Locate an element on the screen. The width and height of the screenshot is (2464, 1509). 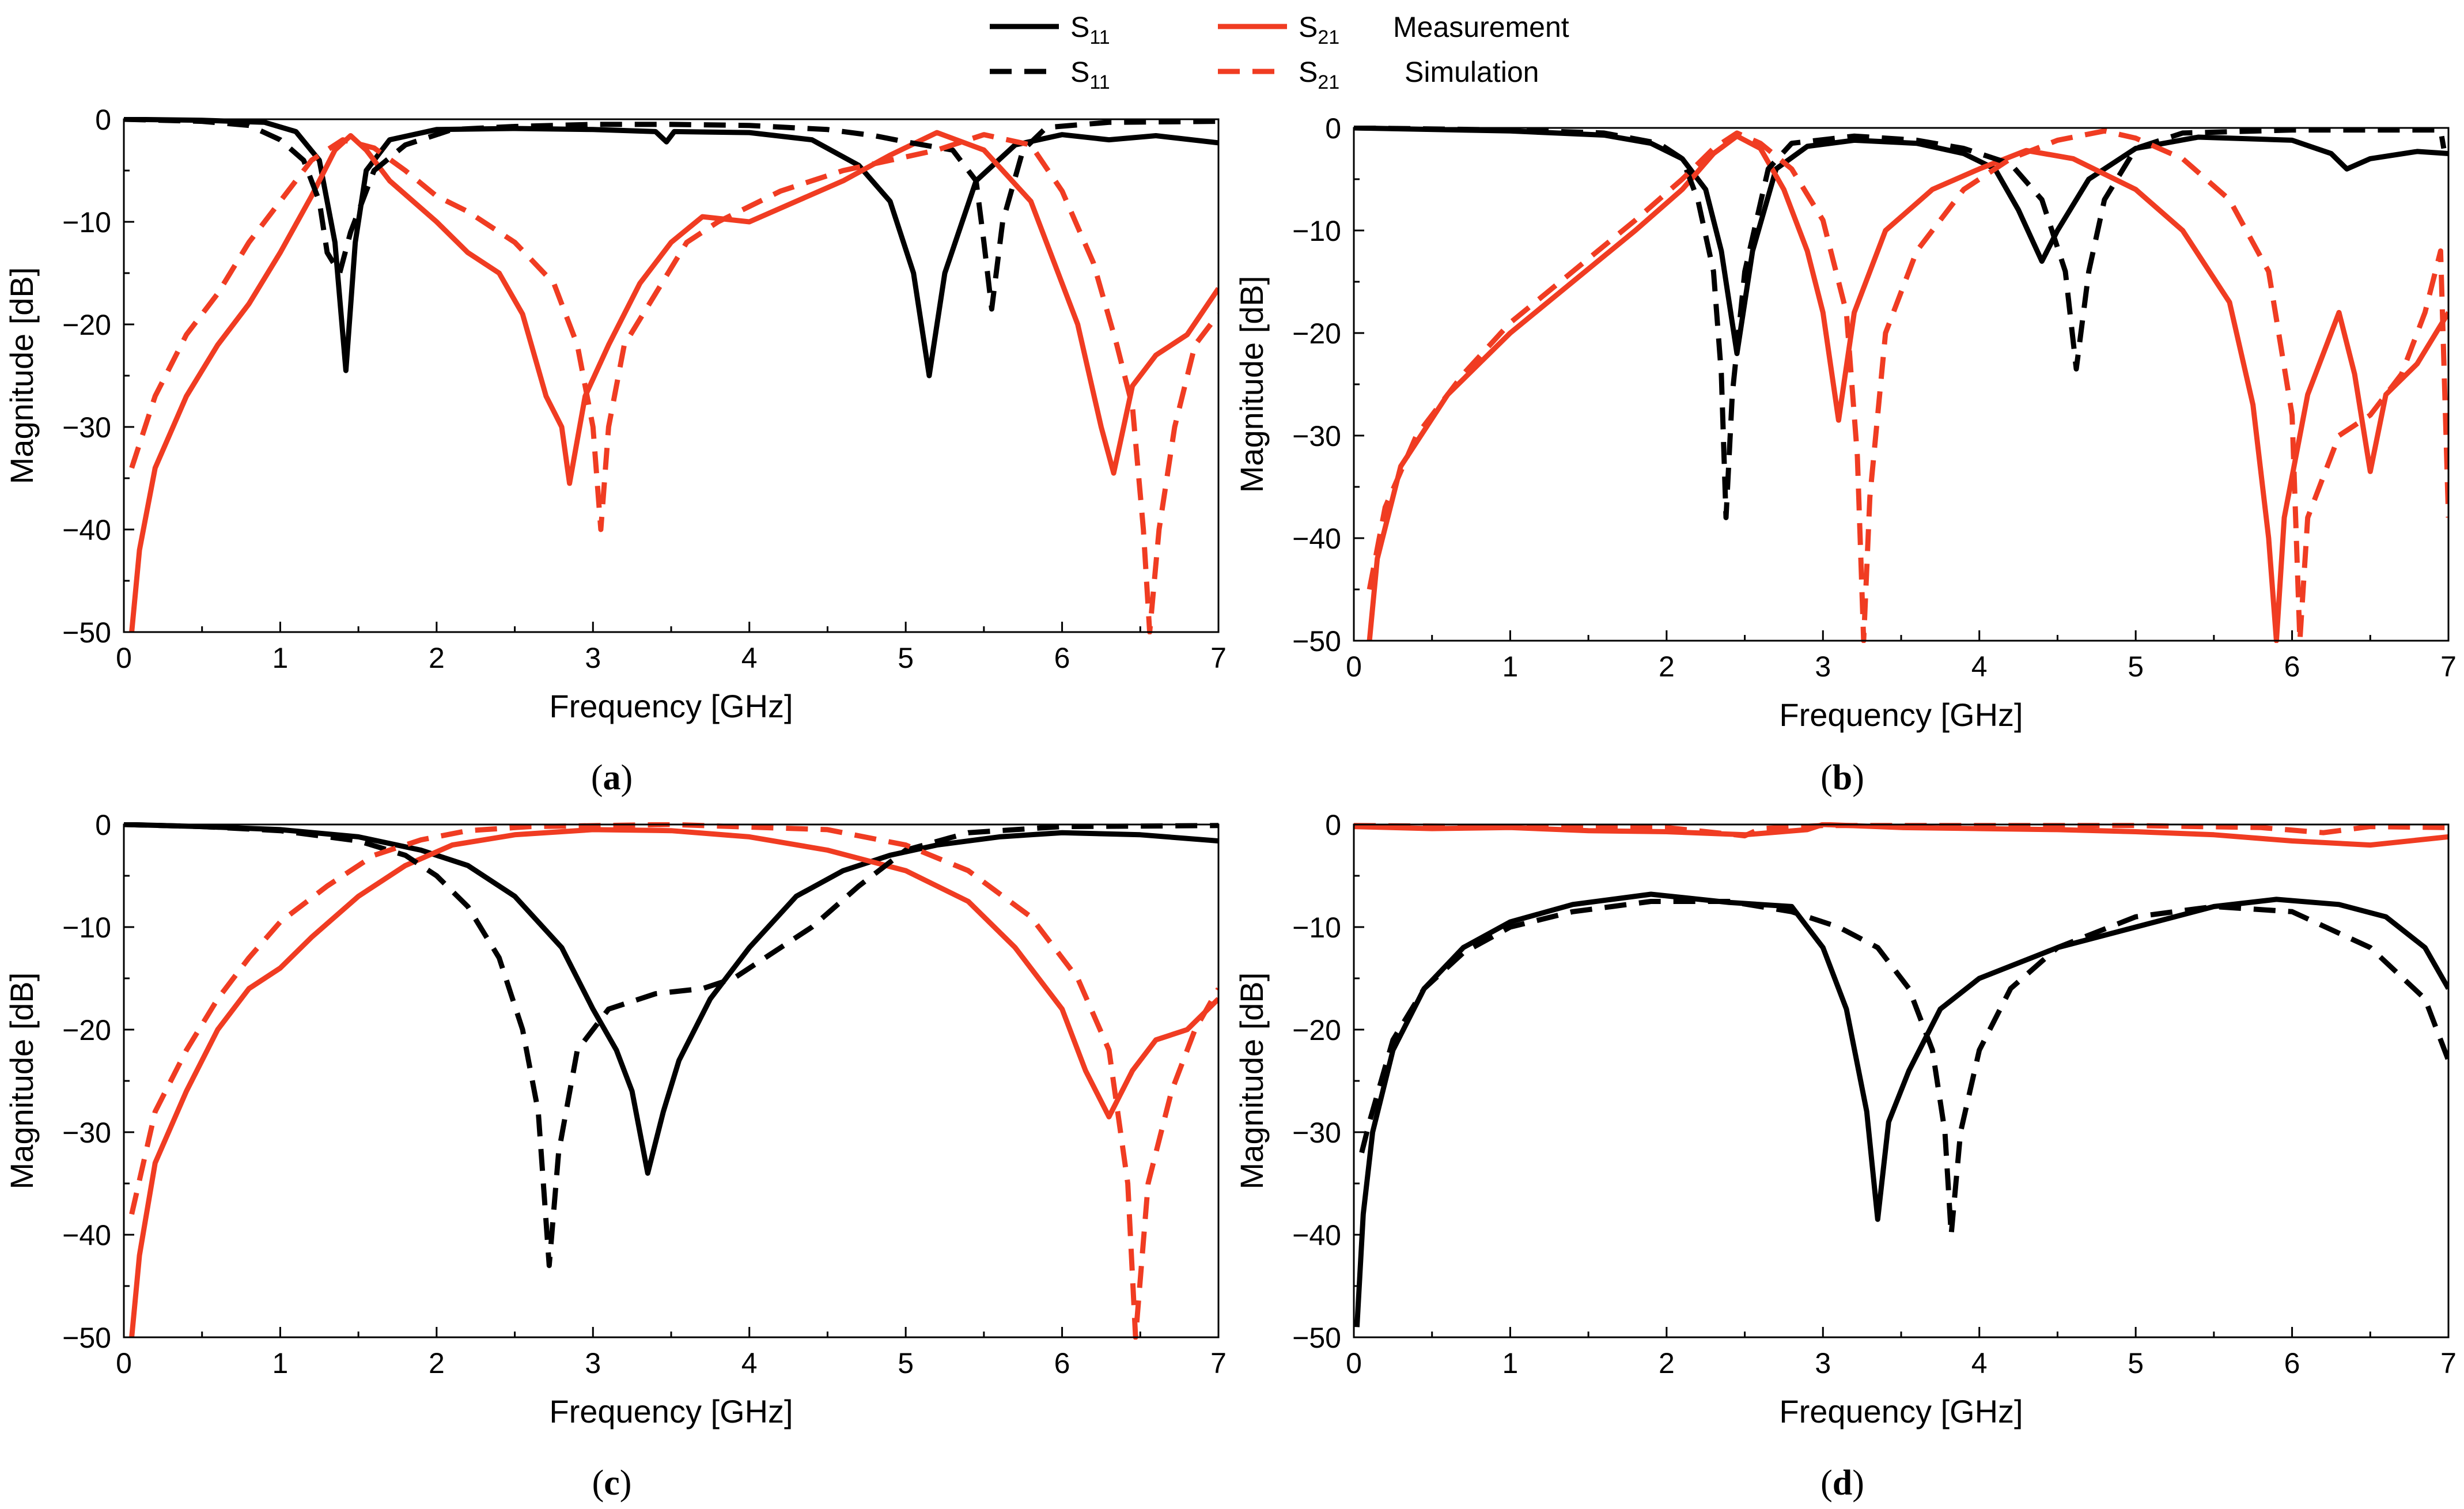
y-tick-label-c: −30 is located at coordinates (86, 1133).